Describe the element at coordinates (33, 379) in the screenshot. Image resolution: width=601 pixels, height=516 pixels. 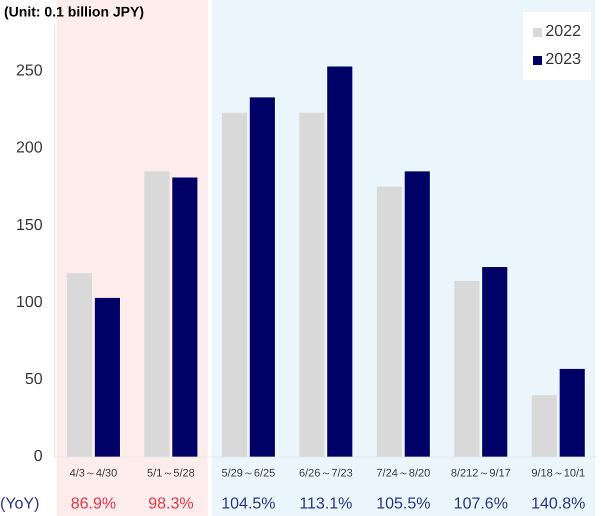
I see `y-tick-label: 50` at that location.